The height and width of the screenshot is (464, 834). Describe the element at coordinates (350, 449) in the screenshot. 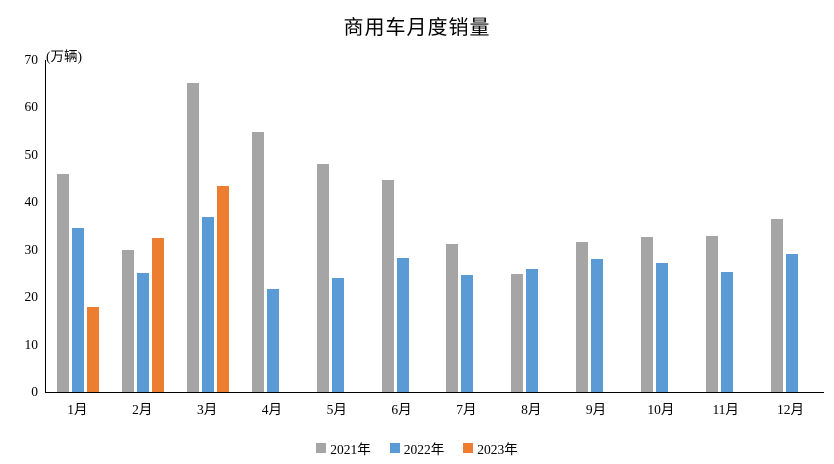

I see `legend-label: 2021年` at that location.